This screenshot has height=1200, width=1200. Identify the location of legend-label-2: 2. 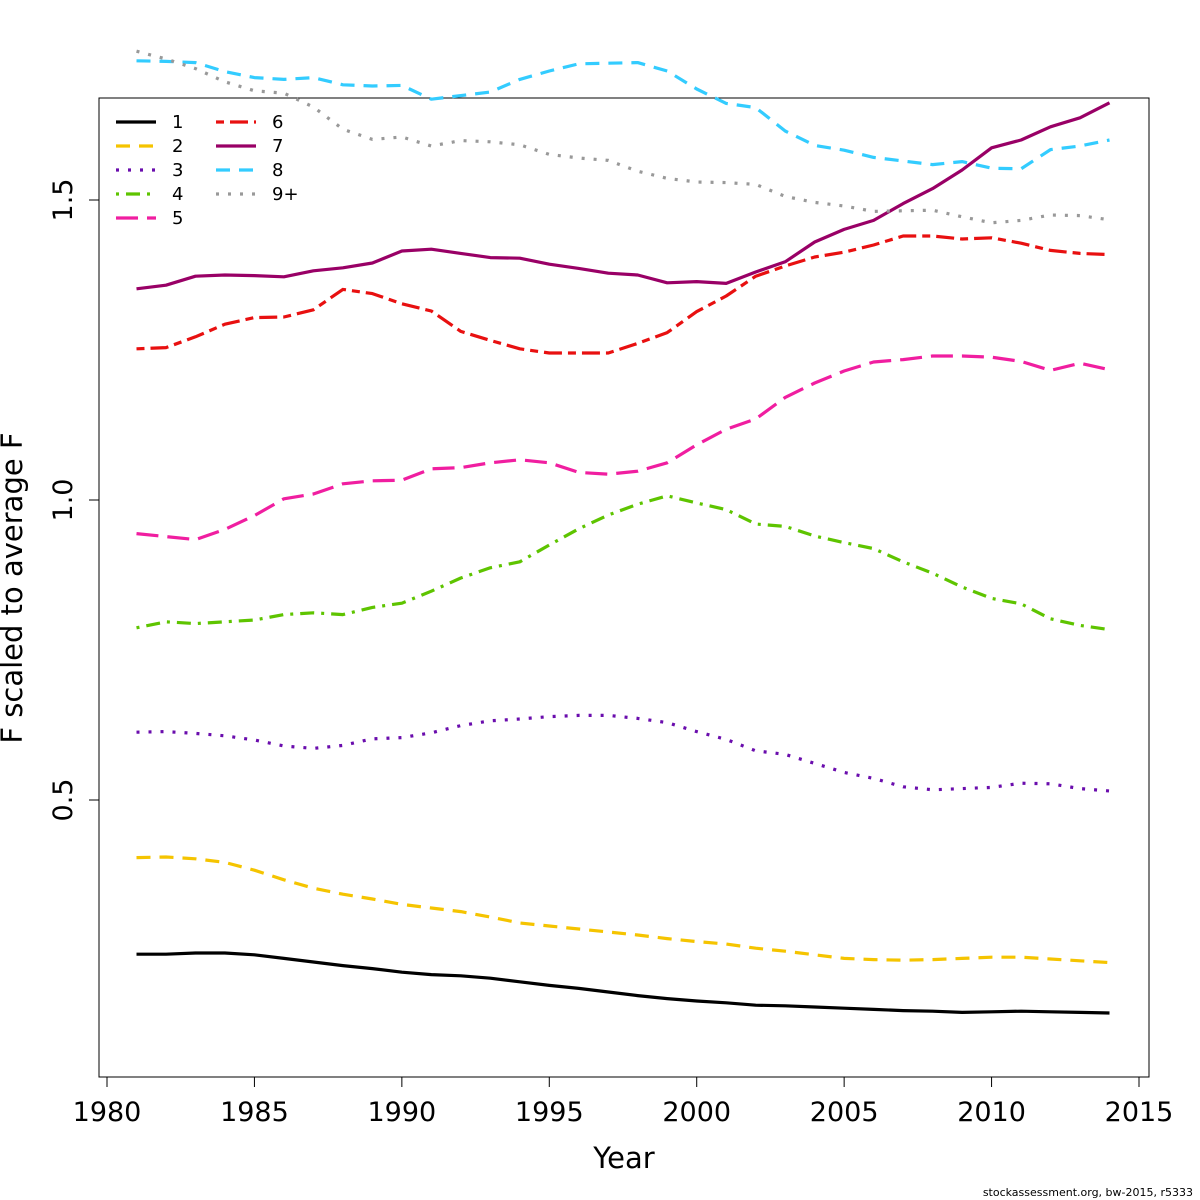
(177, 146).